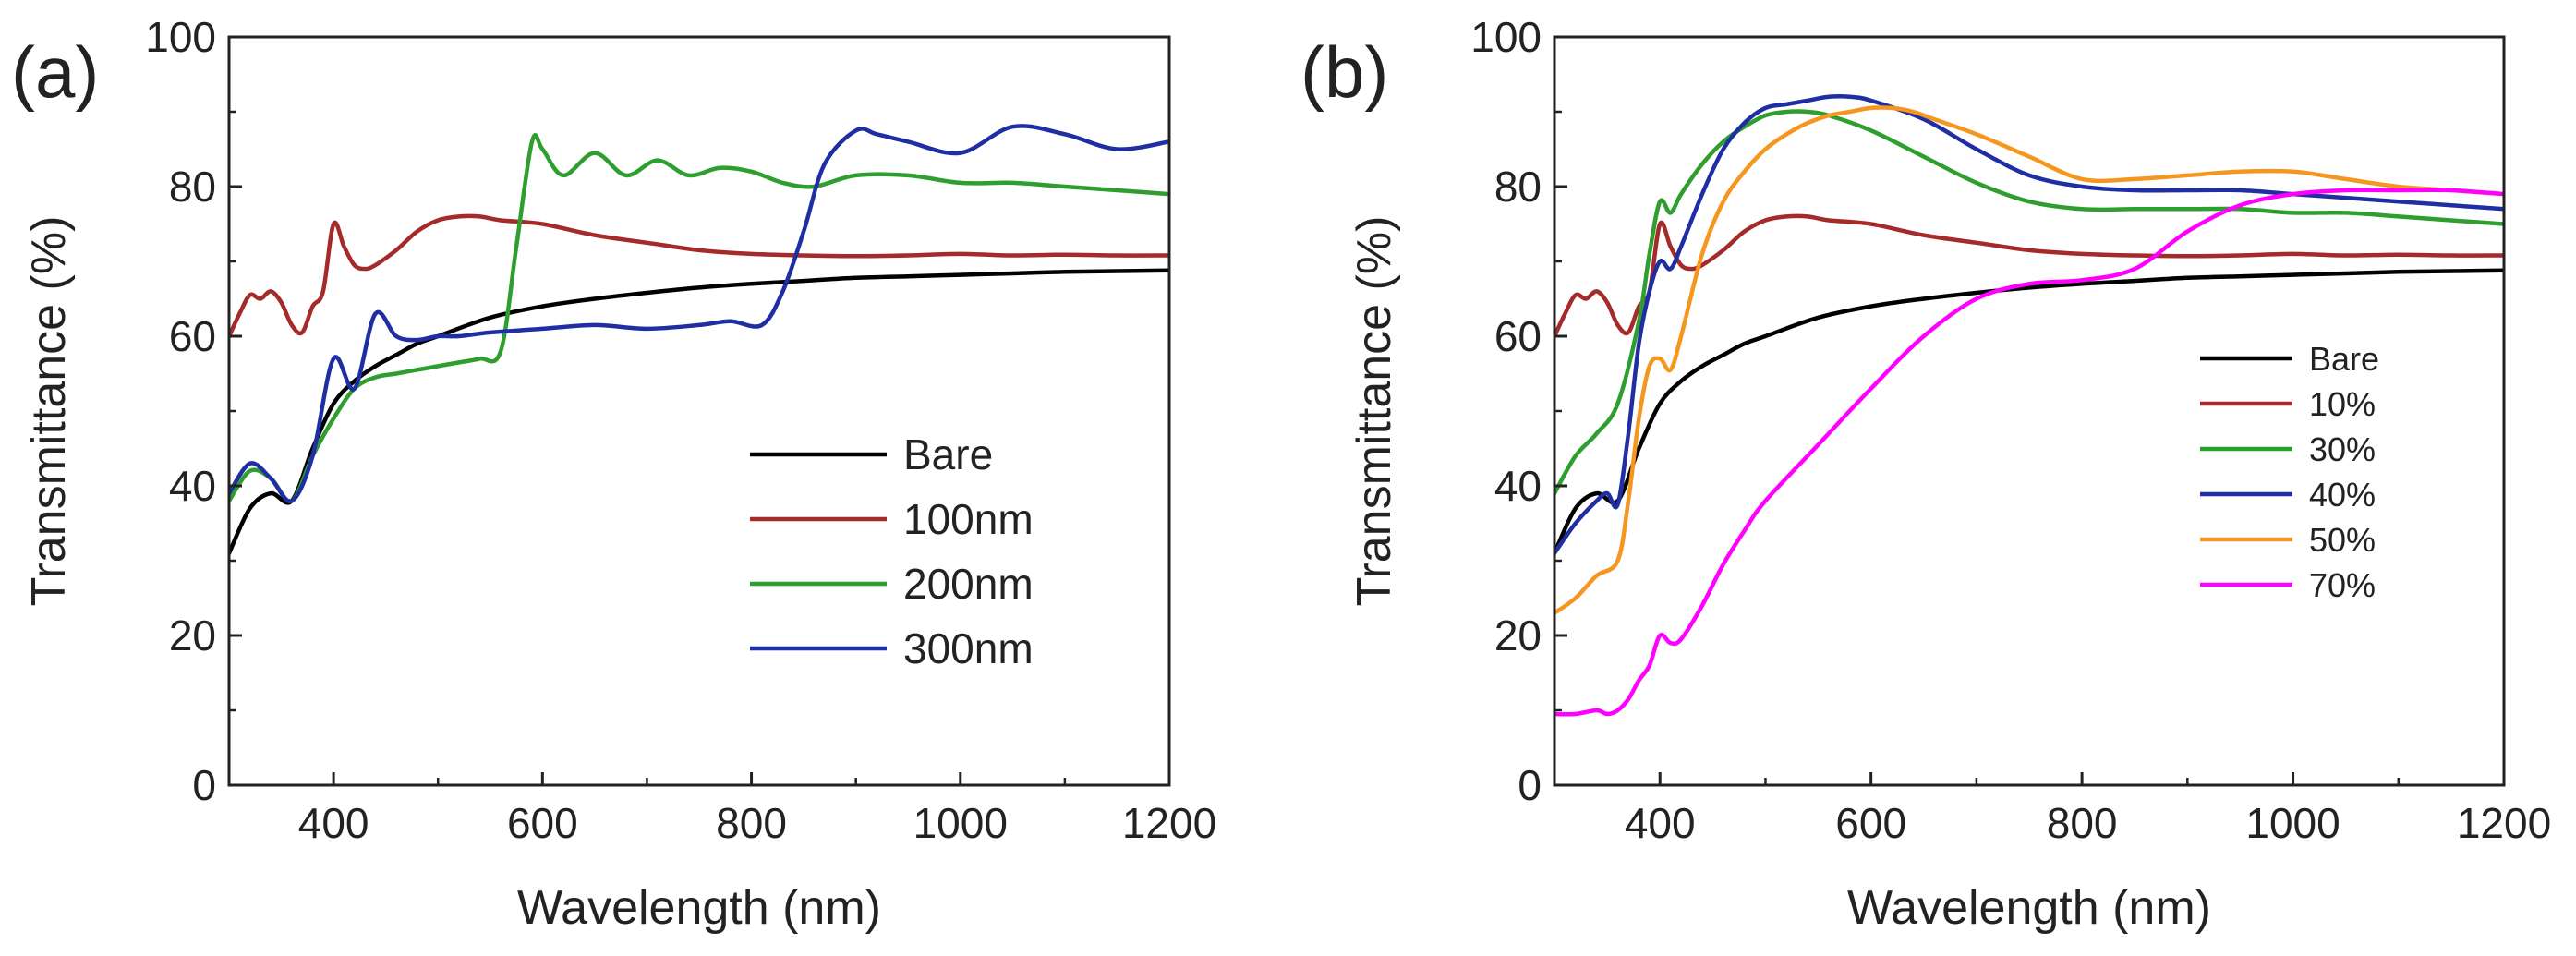 Image resolution: width=2576 pixels, height=956 pixels. I want to click on legend-label: 30%, so click(2342, 449).